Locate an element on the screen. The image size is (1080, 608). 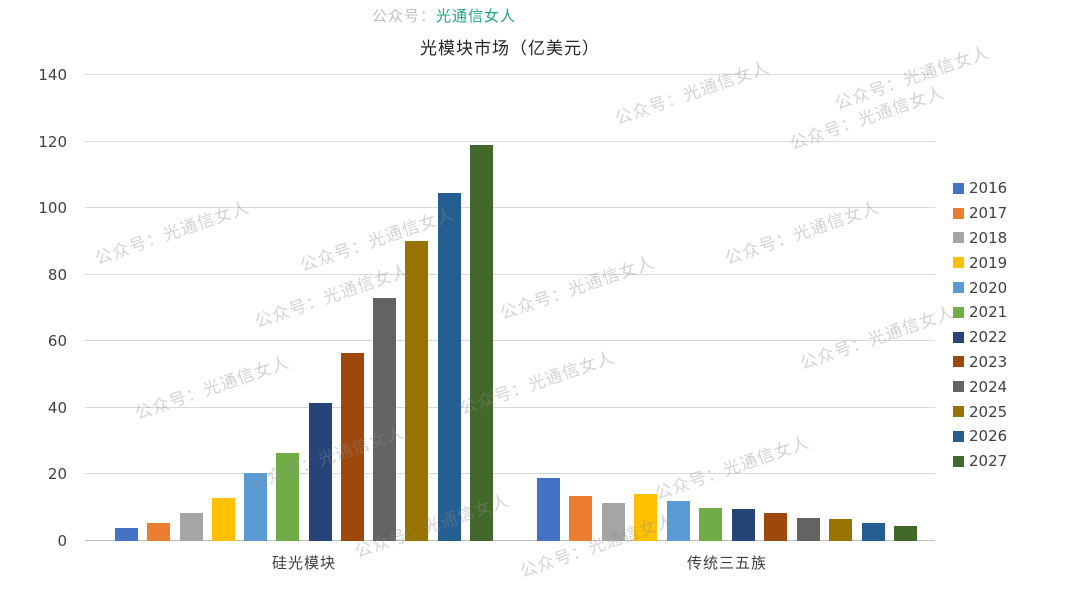
bar-2026-硅光模块 is located at coordinates (449, 367).